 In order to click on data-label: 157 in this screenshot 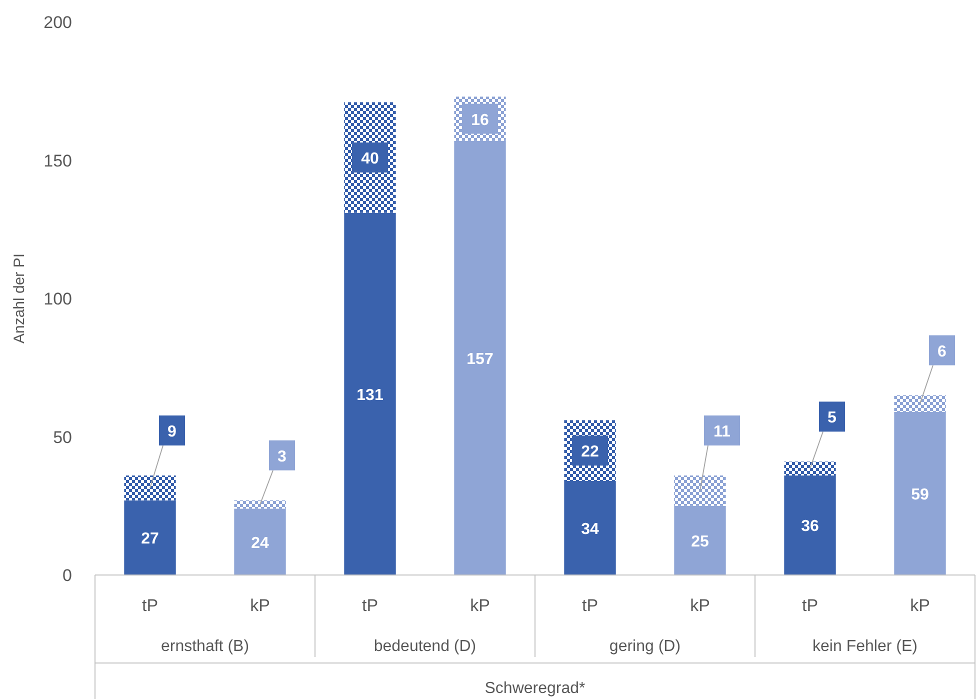, I will do `click(480, 359)`.